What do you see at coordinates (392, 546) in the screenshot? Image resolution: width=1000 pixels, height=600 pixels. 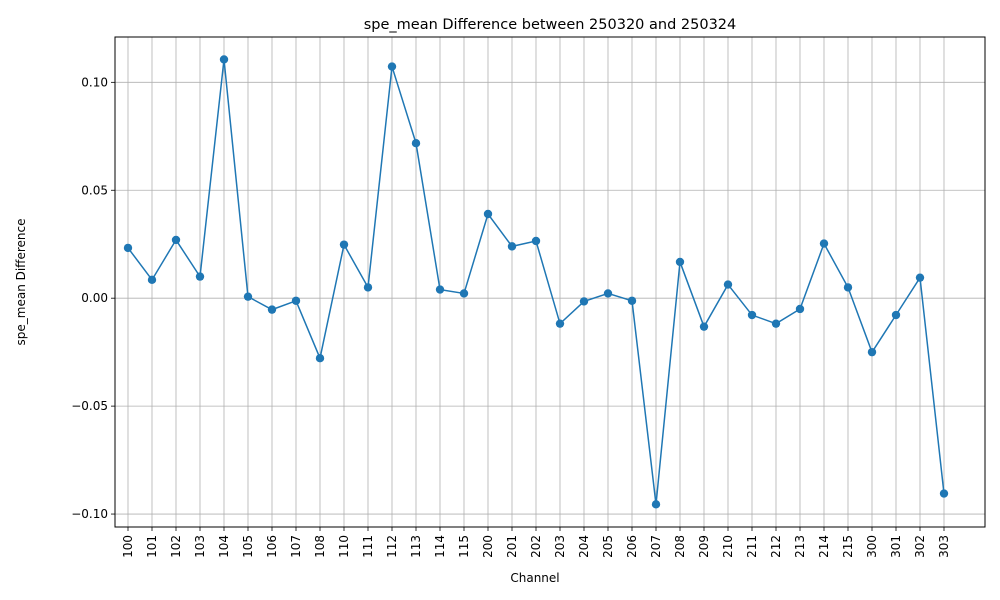 I see `x-tick-label: 112` at bounding box center [392, 546].